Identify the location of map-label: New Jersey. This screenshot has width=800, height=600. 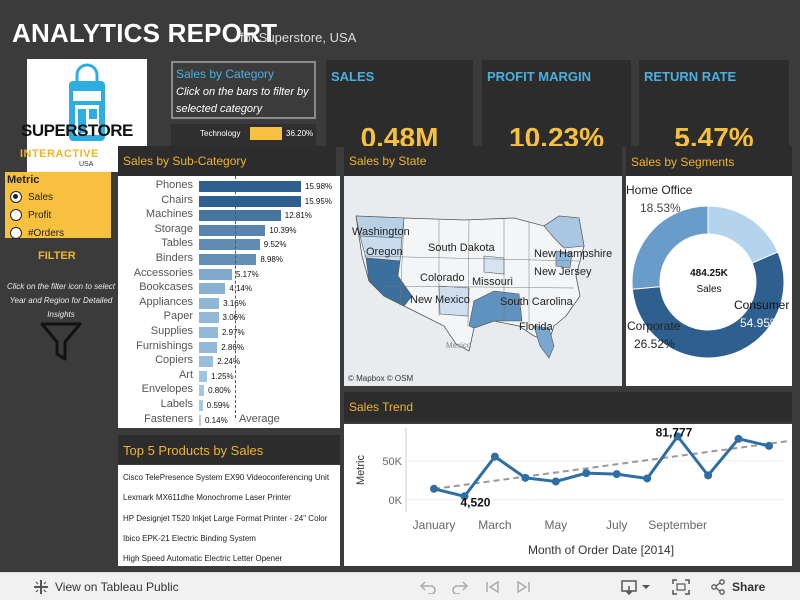
(563, 272).